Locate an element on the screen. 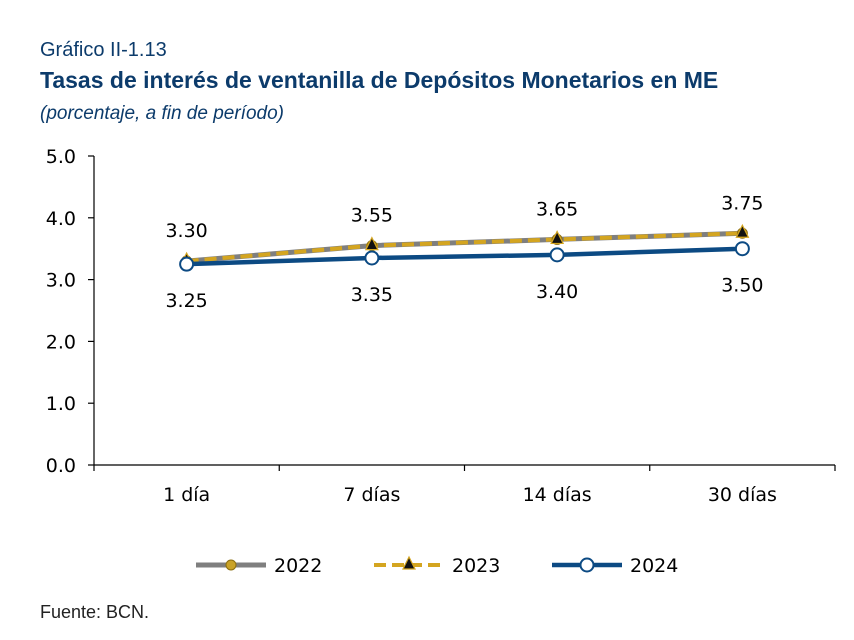  data-label-upper: 3.65 is located at coordinates (557, 209).